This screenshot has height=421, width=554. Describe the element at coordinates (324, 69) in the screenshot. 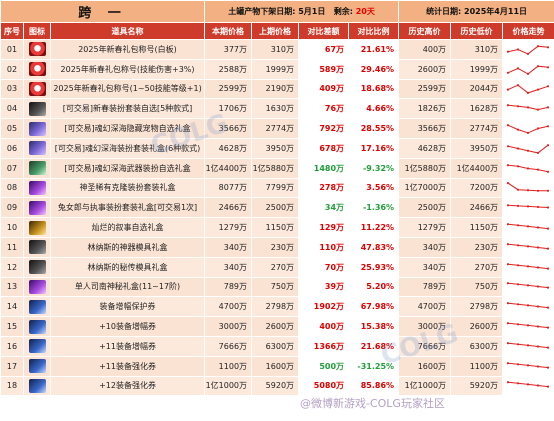

I see `price-diff: 589万` at that location.